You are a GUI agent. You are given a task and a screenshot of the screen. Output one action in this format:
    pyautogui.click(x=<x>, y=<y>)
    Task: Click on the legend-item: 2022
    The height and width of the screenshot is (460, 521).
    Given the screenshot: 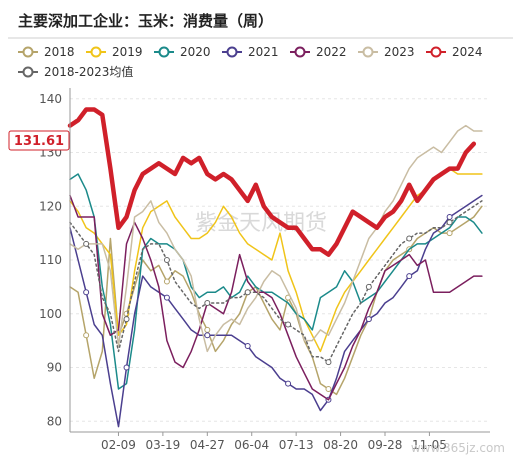 What is the action you would take?
    pyautogui.click(x=318, y=52)
    